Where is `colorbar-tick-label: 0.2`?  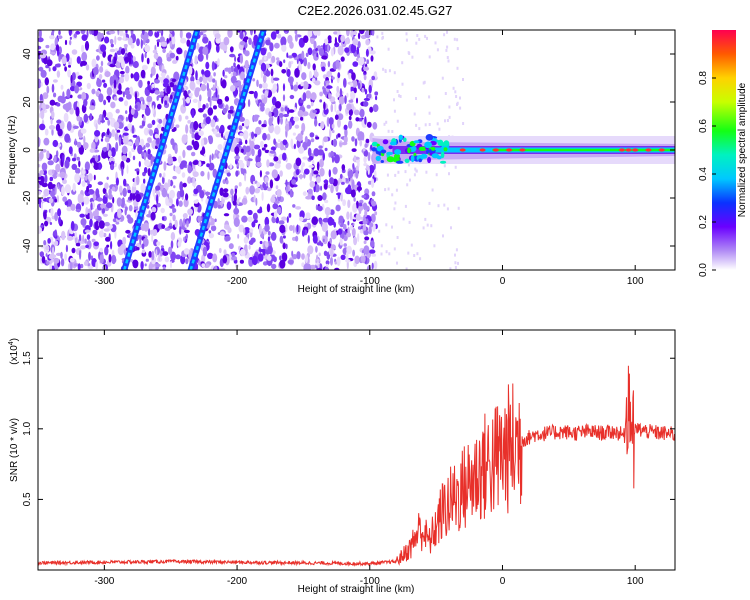
colorbar-tick-label: 0.2 is located at coordinates (703, 222).